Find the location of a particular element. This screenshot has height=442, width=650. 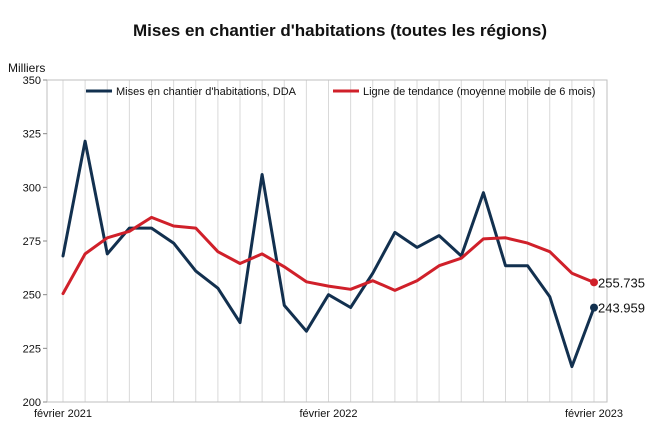

x-tick-label: février 2023 is located at coordinates (594, 414).